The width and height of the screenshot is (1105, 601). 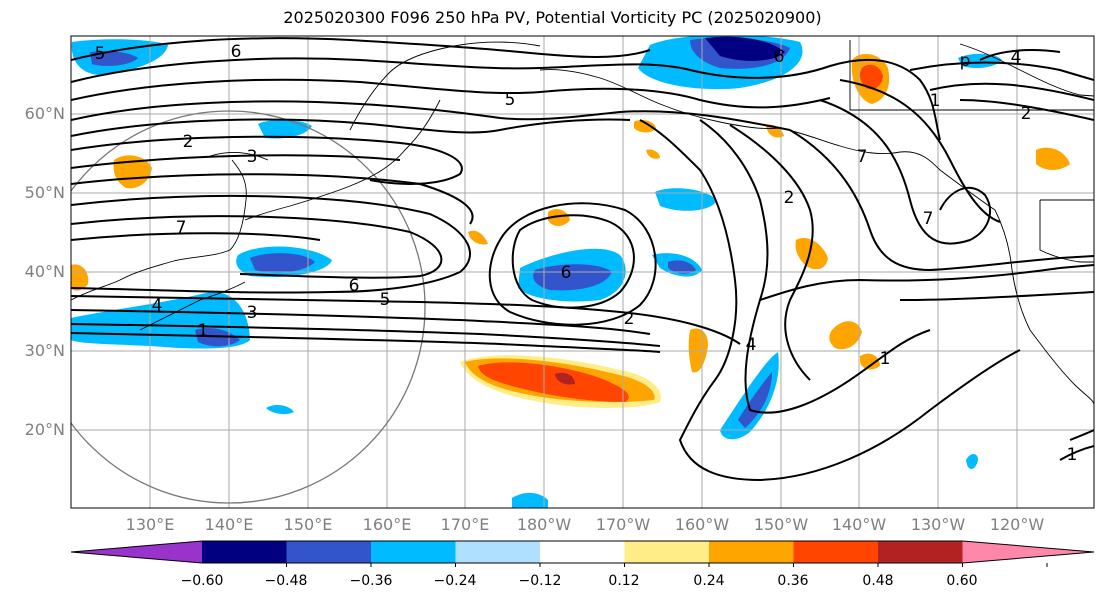 What do you see at coordinates (938, 524) in the screenshot?
I see `lon-label-130w: 130°W` at bounding box center [938, 524].